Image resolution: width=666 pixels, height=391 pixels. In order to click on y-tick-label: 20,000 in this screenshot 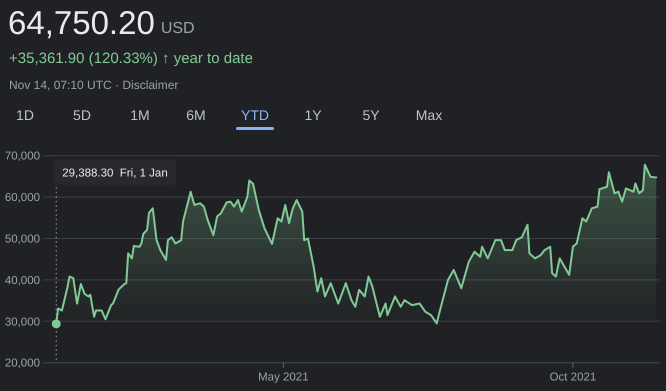, I will do `click(22, 364)`.